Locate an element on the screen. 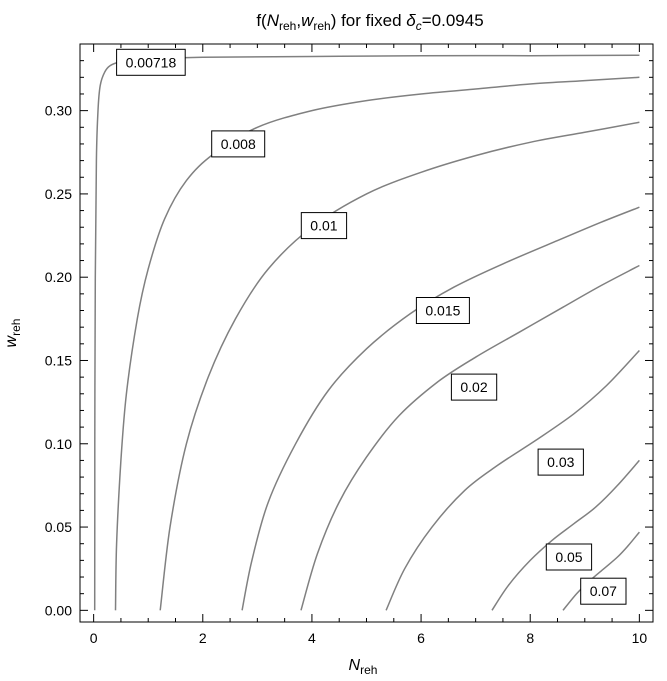 The width and height of the screenshot is (667, 681). y-tick-label: 0.30 is located at coordinates (58, 111).